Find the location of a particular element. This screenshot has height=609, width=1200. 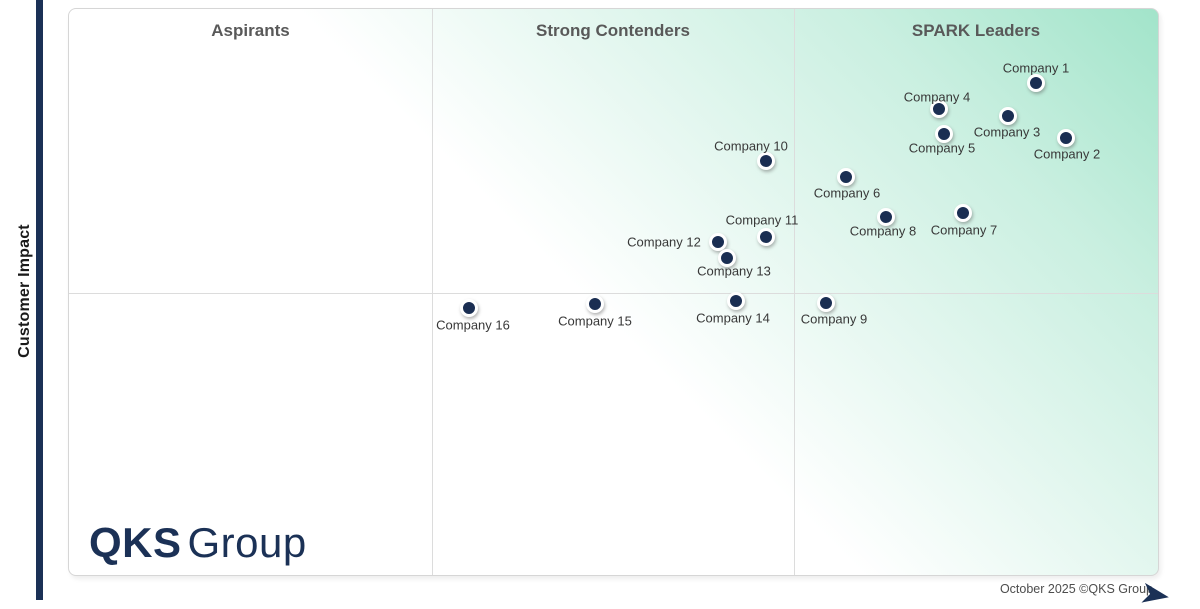

quadrant-divider-horizontal is located at coordinates (613, 293).